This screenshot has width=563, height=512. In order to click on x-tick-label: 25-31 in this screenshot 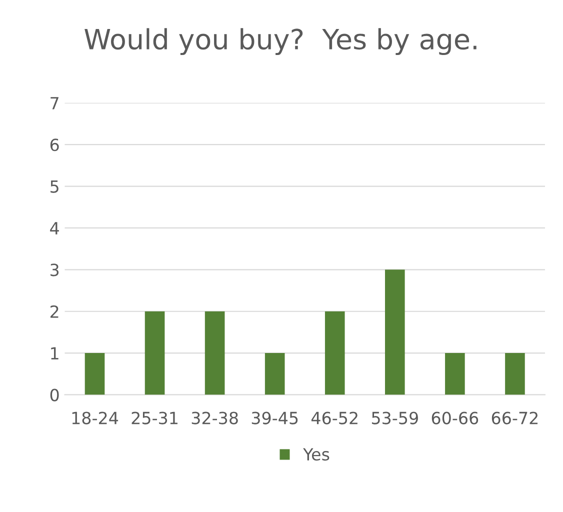, I will do `click(155, 418)`.